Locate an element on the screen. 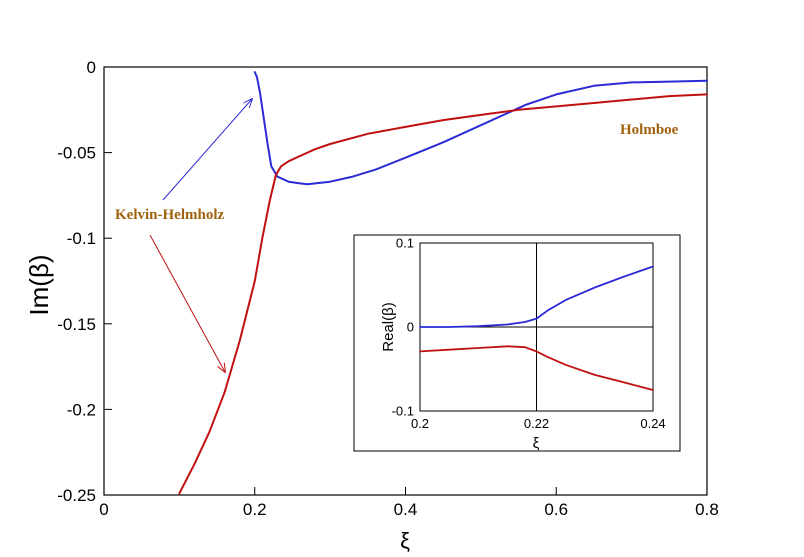 Image resolution: width=804 pixels, height=557 pixels. main-x-tick-label: 0.2 is located at coordinates (255, 509).